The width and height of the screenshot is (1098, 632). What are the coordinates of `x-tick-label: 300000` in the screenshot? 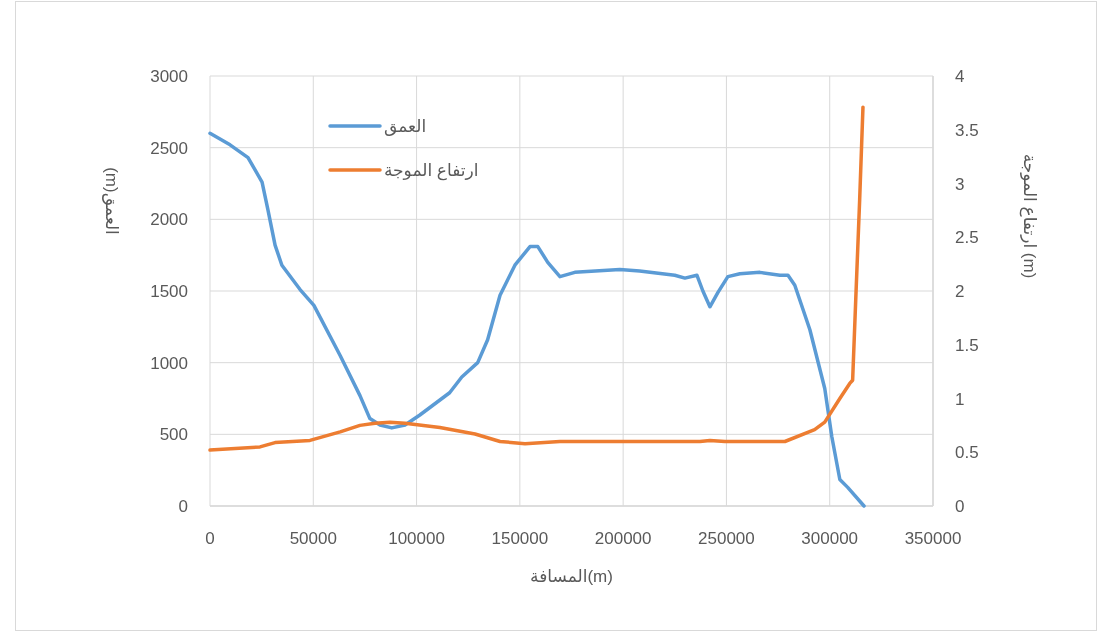 It's located at (830, 538).